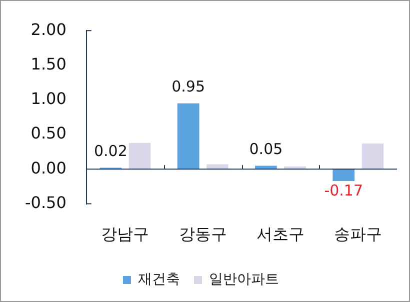  What do you see at coordinates (244, 280) in the screenshot?
I see `legend-label: 일반아파트` at bounding box center [244, 280].